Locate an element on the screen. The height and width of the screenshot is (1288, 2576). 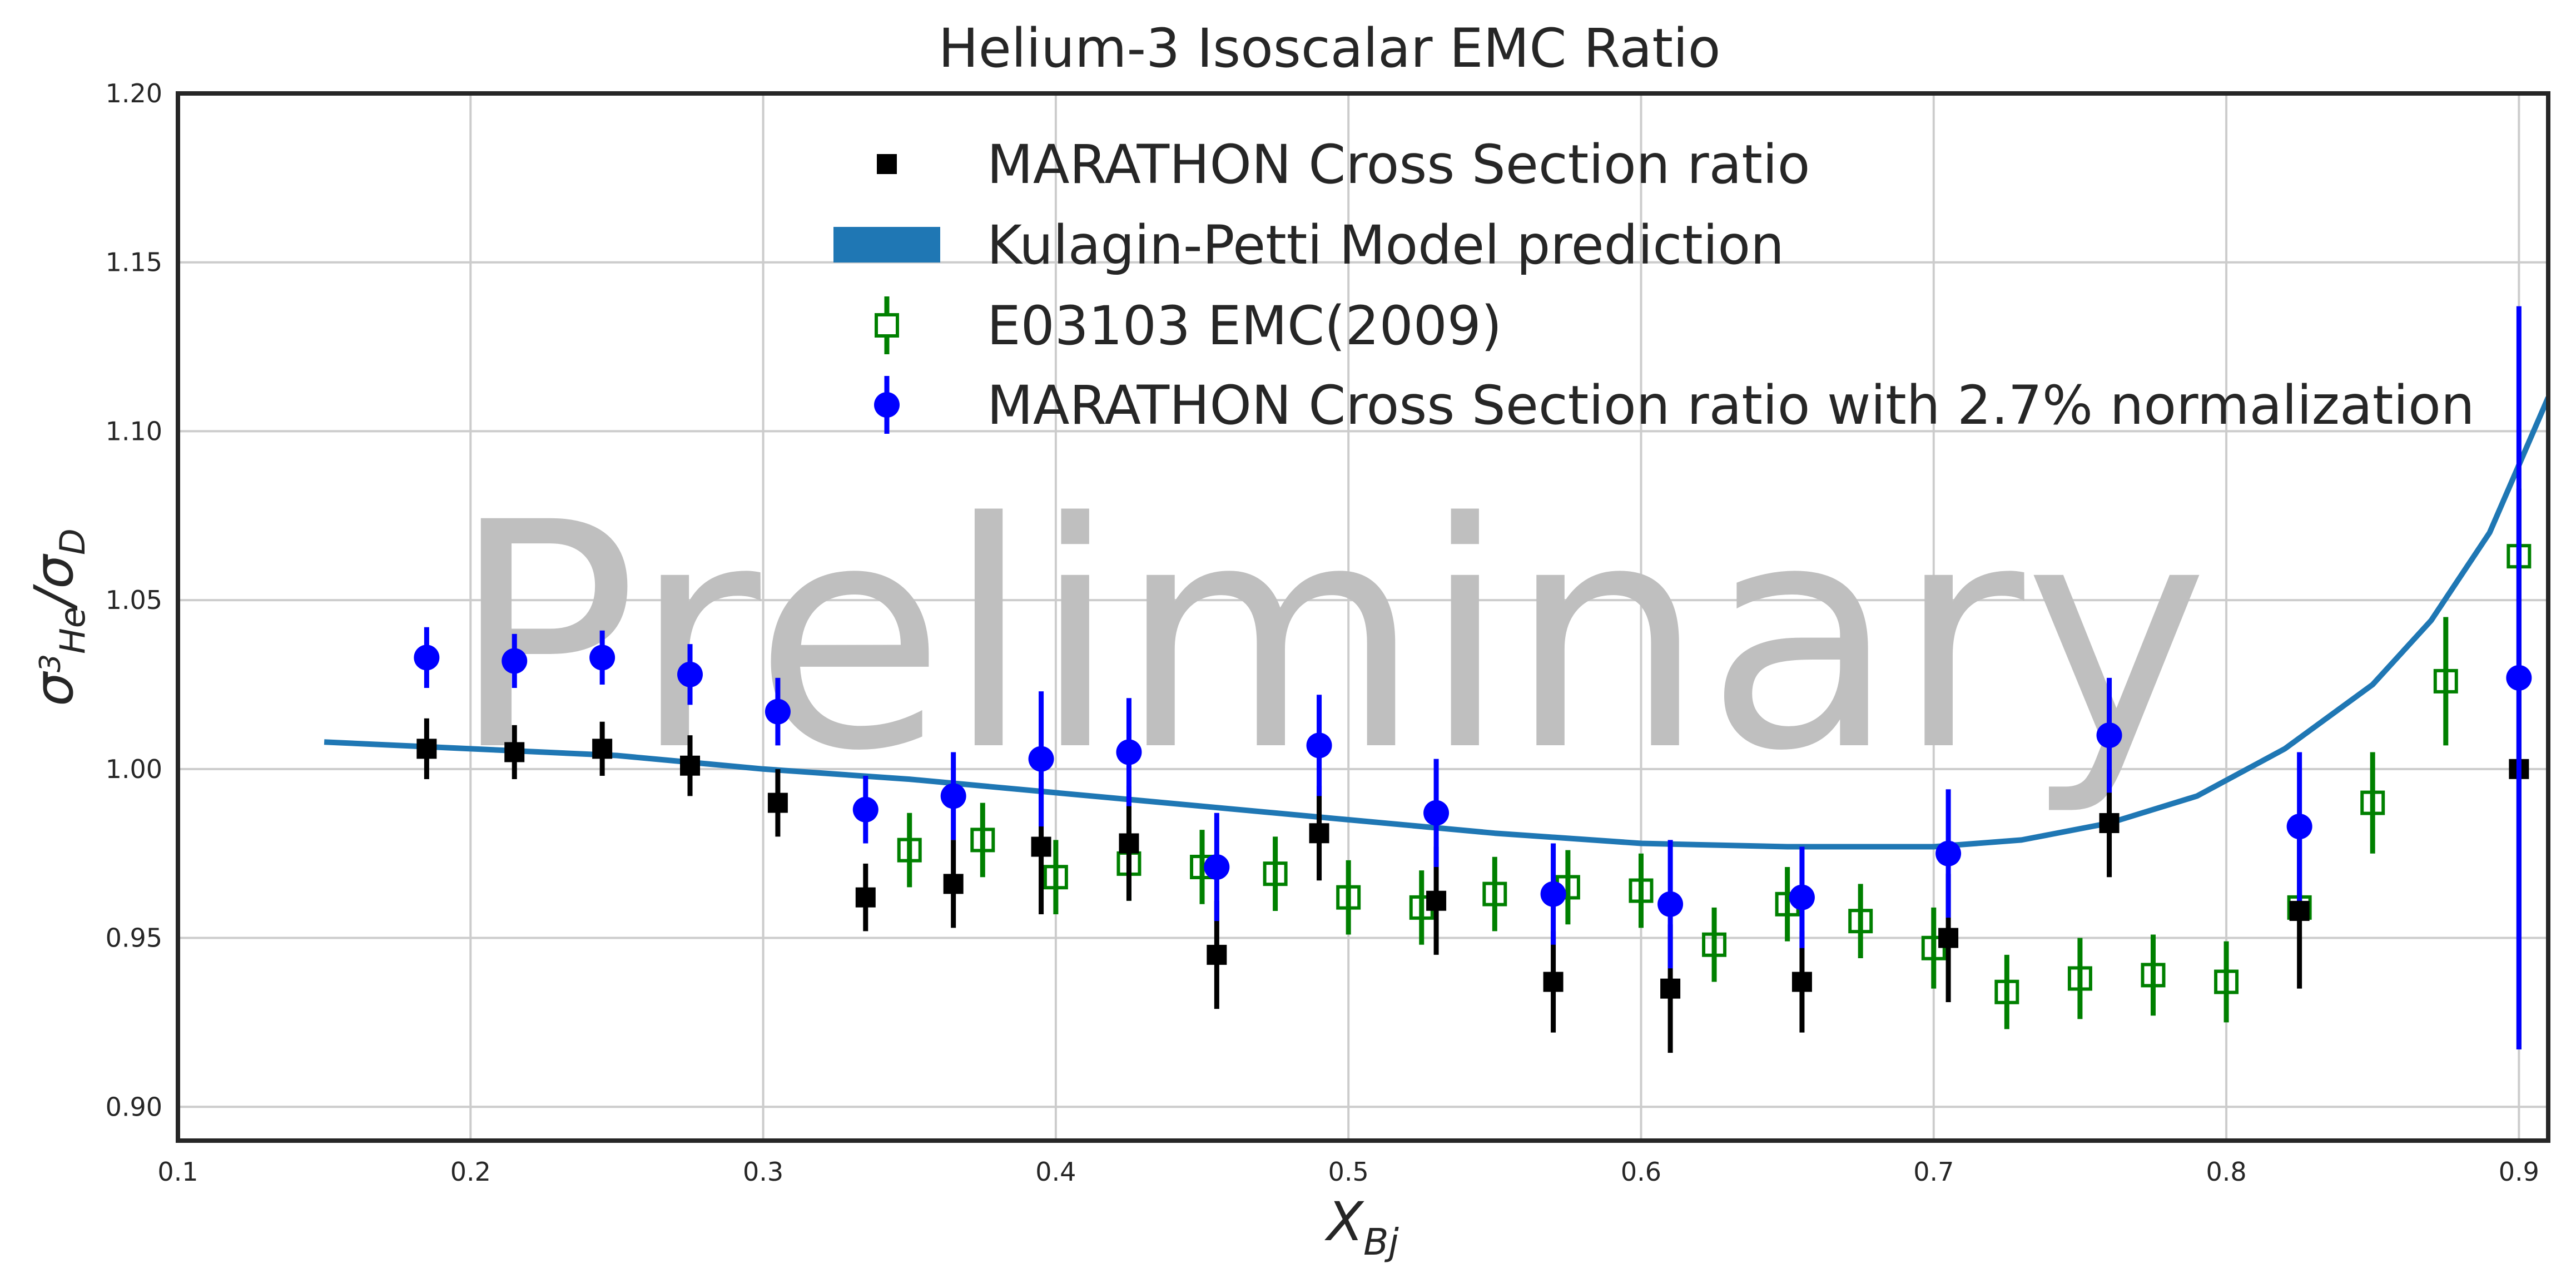
x-axis-label: XBj is located at coordinates (1361, 1227).